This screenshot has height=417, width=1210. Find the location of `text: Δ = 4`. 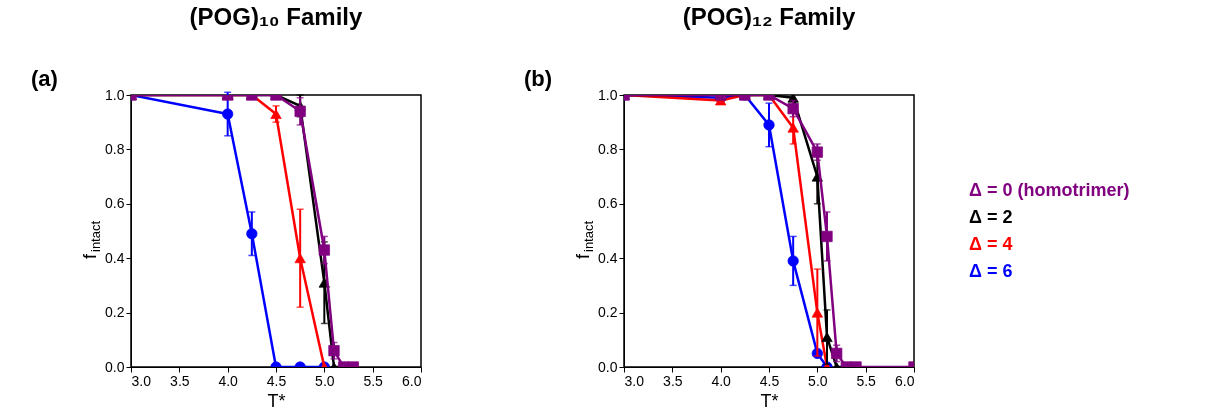

text: Δ = 4 is located at coordinates (991, 244).